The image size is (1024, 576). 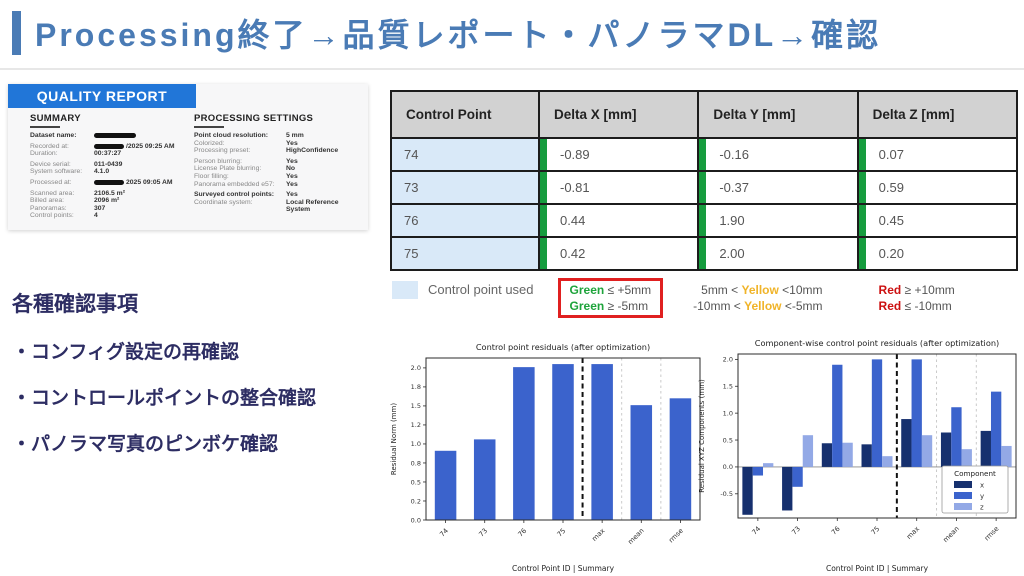 What do you see at coordinates (982, 508) in the screenshot?
I see `svg-text: z` at bounding box center [982, 508].